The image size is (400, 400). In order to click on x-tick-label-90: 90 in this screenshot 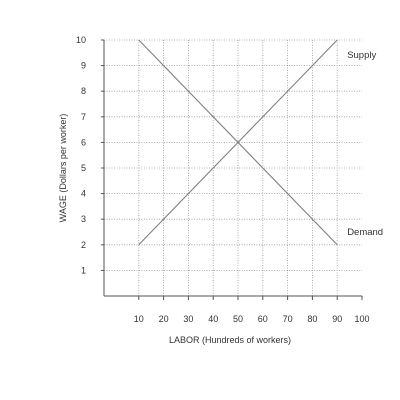, I will do `click(337, 319)`.